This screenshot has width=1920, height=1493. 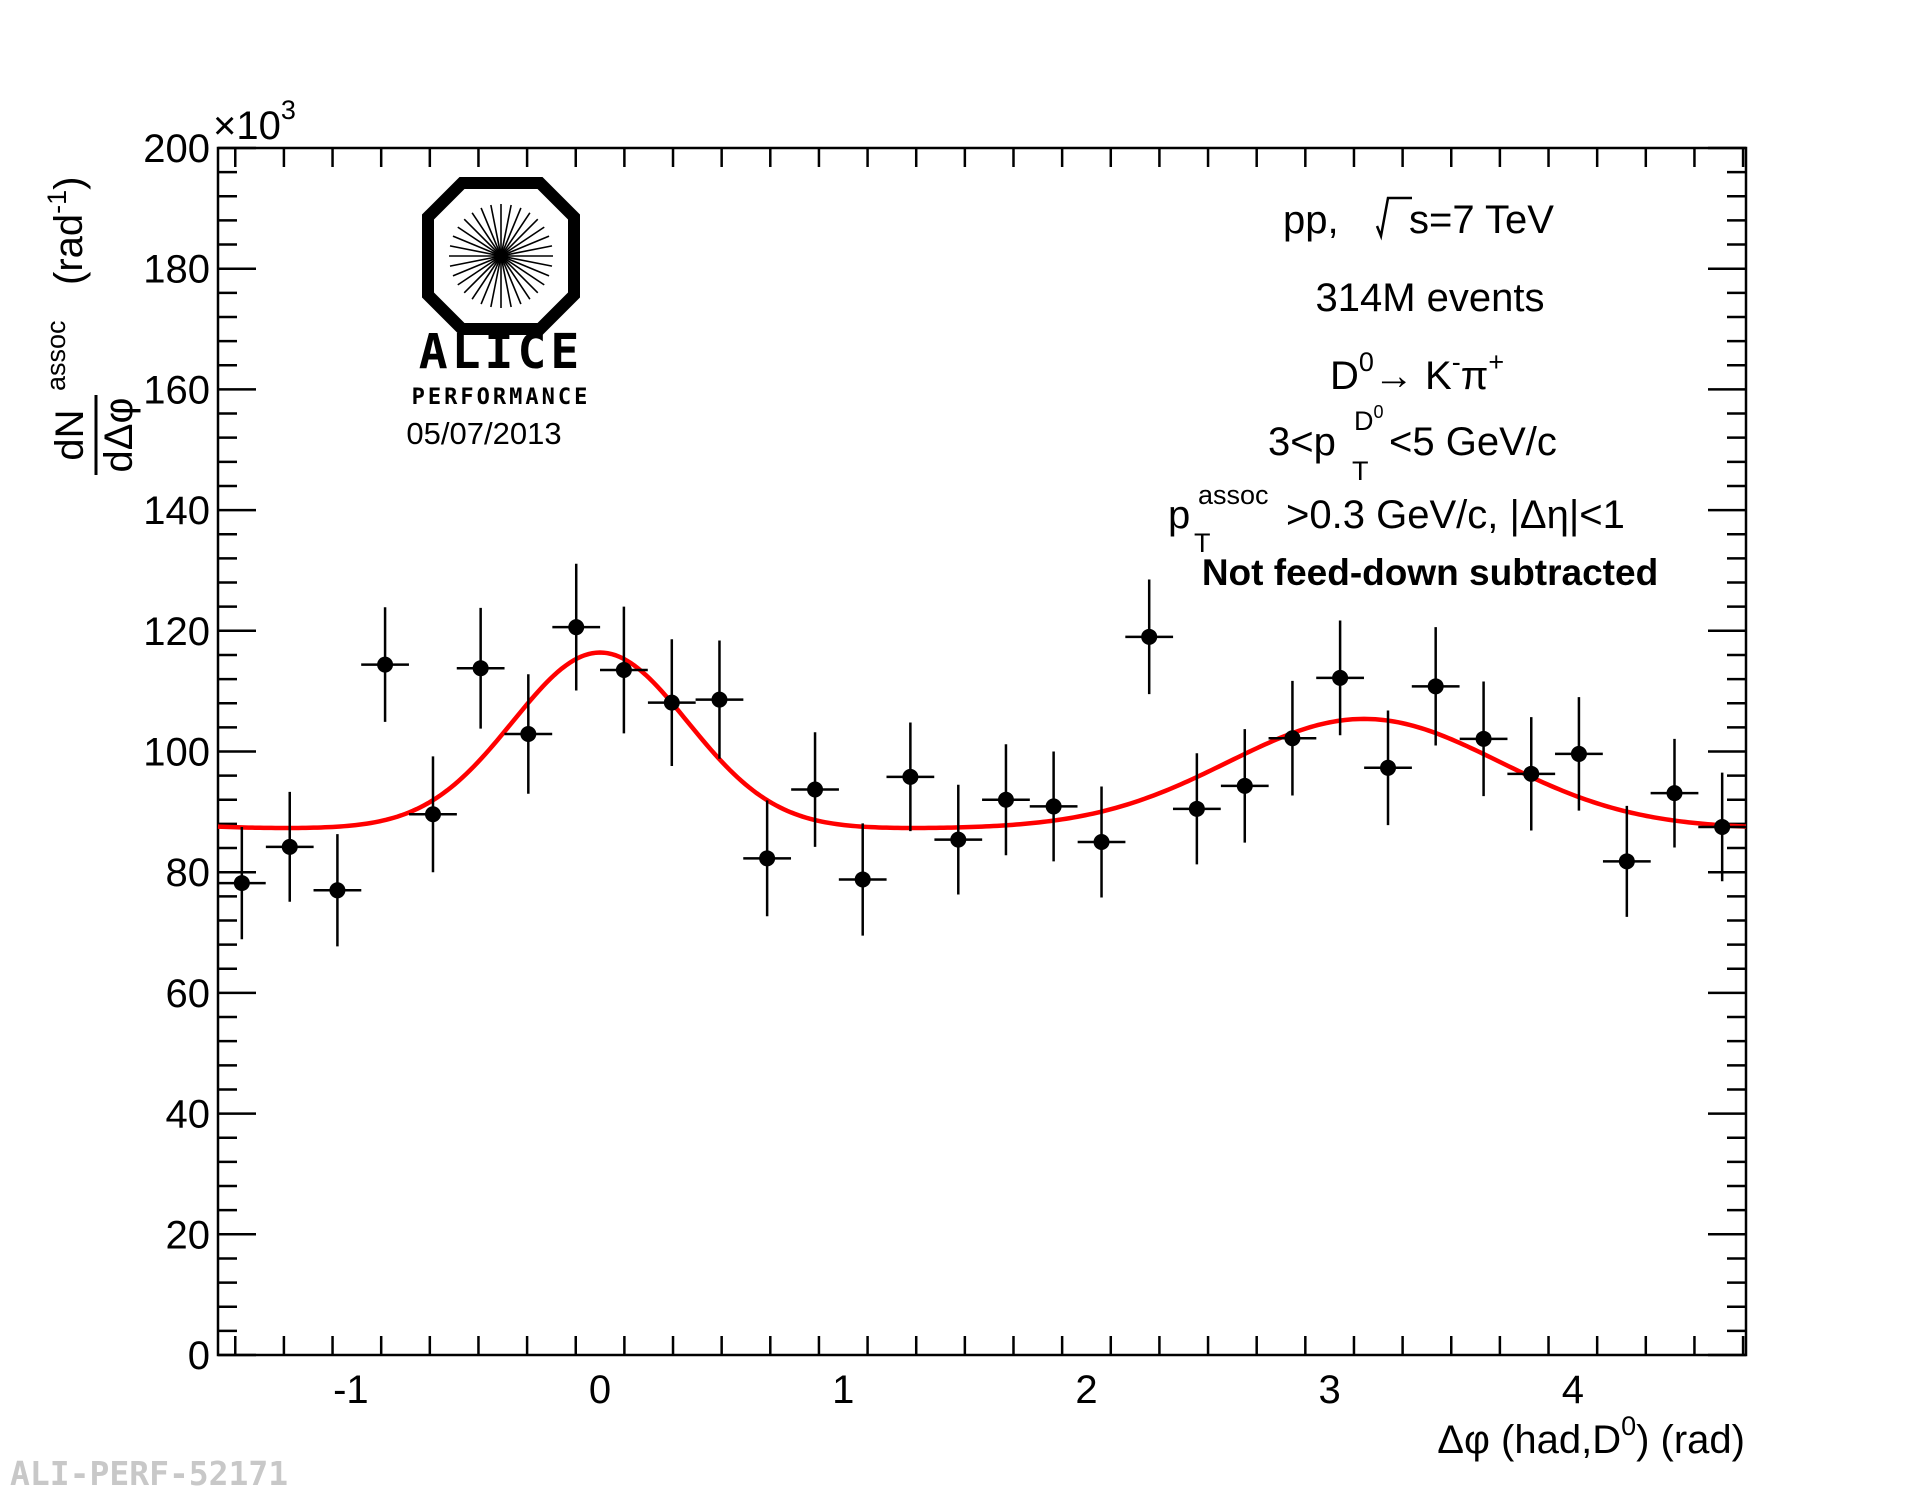 What do you see at coordinates (1179, 515) in the screenshot?
I see `annotation-assoc-p: p` at bounding box center [1179, 515].